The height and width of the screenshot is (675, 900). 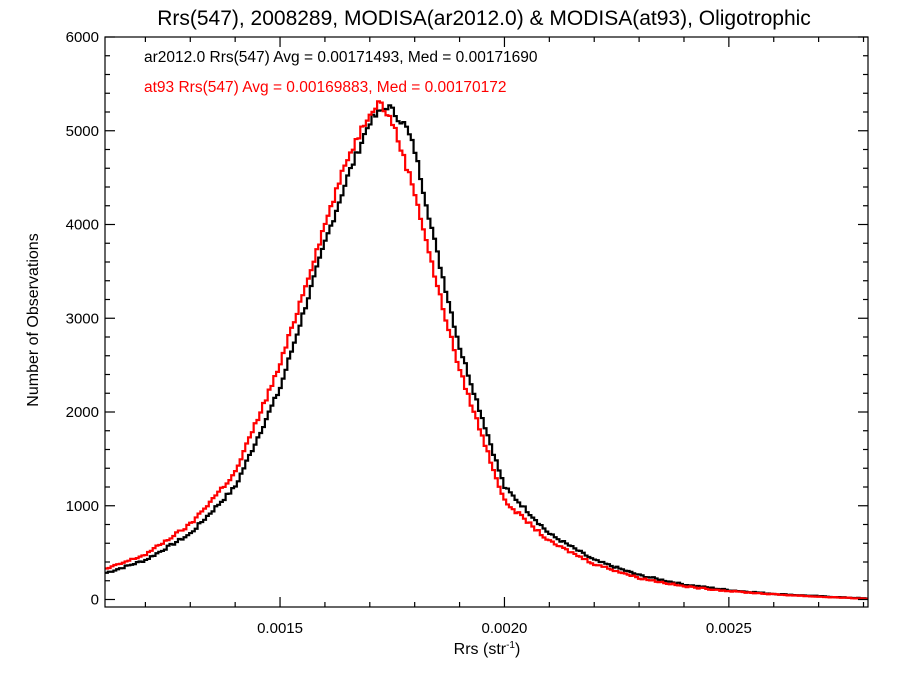 What do you see at coordinates (33, 319) in the screenshot?
I see `y-axis-label: Number of Observations` at bounding box center [33, 319].